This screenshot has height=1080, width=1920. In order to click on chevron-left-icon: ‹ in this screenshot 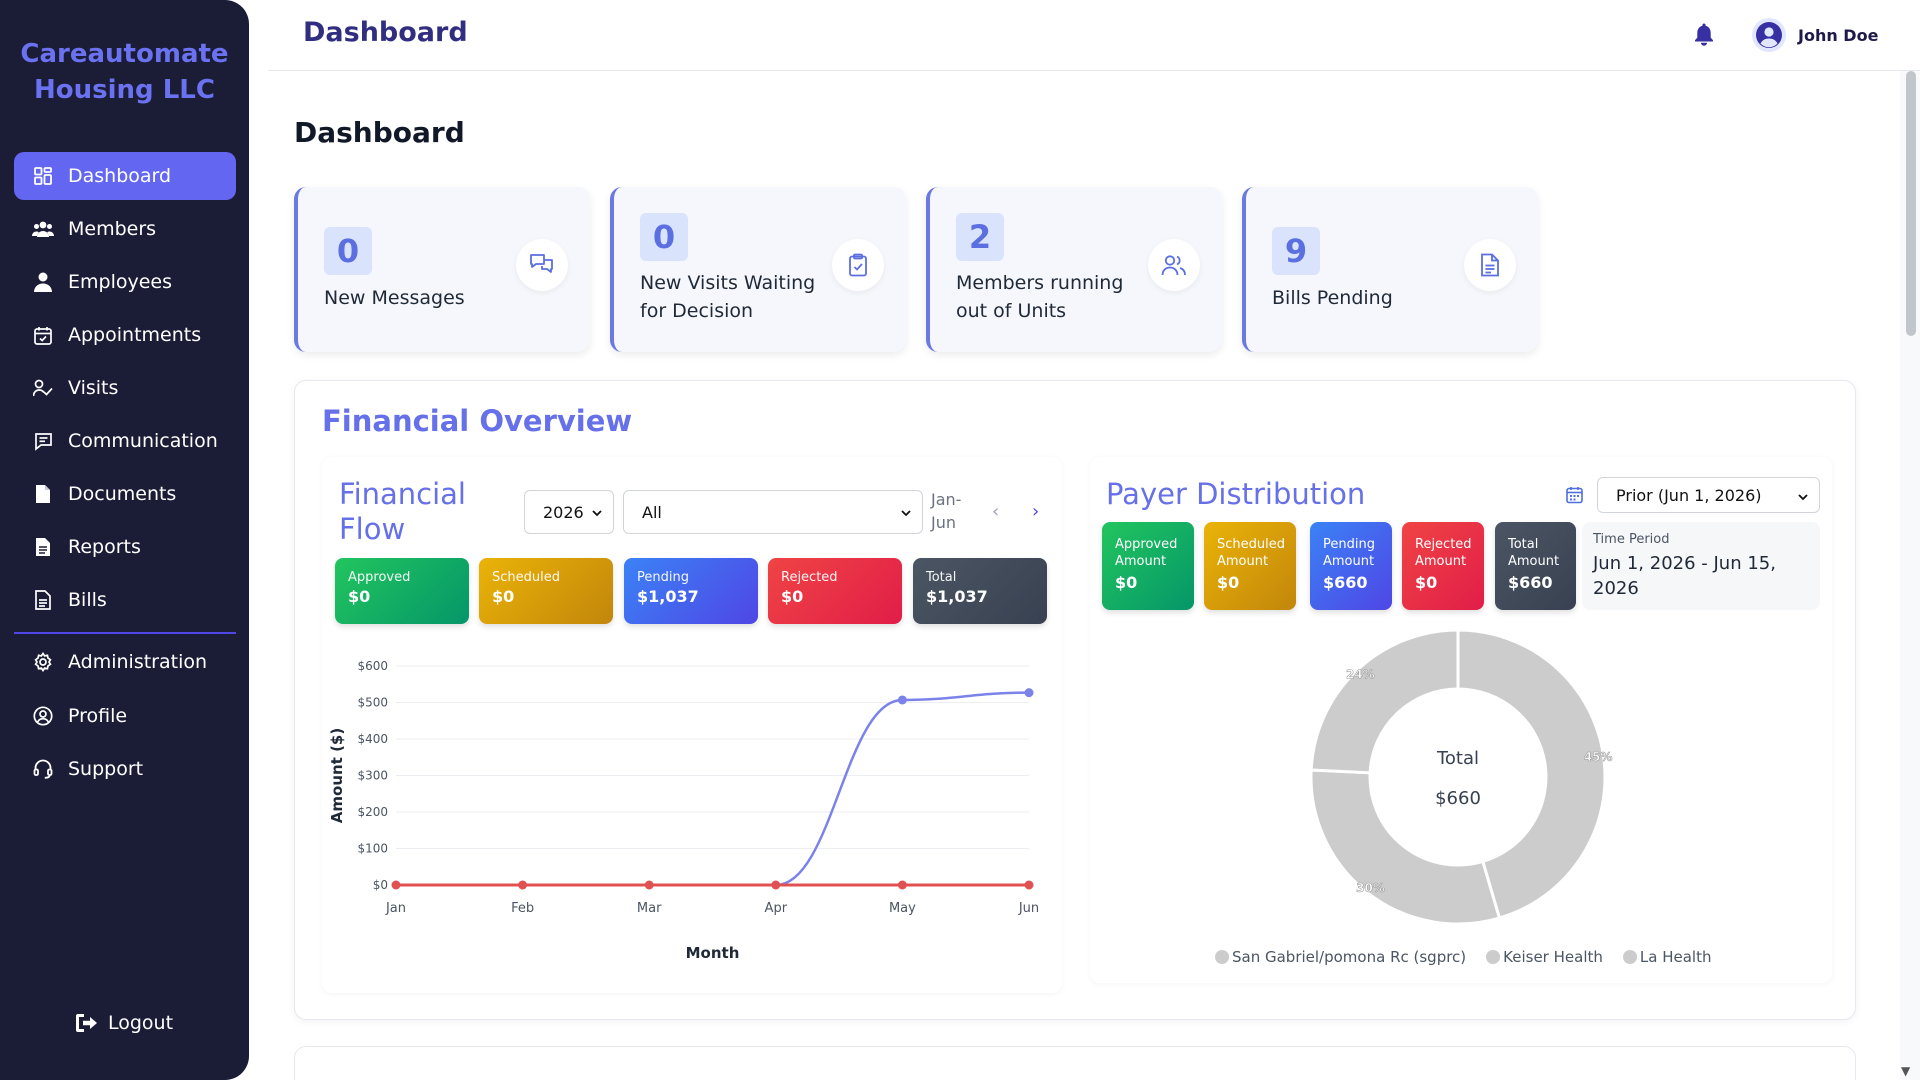, I will do `click(996, 511)`.